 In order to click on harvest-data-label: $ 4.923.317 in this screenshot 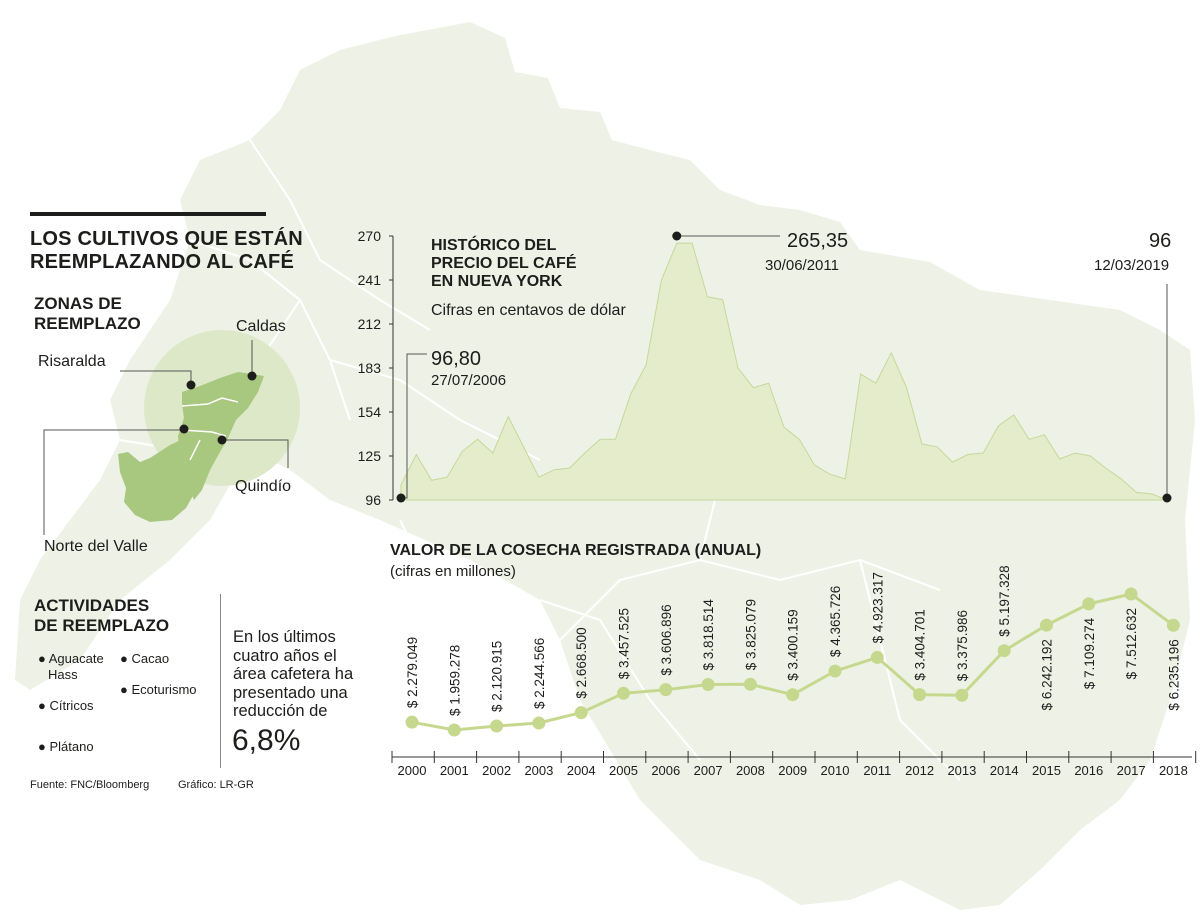, I will do `click(877, 607)`.